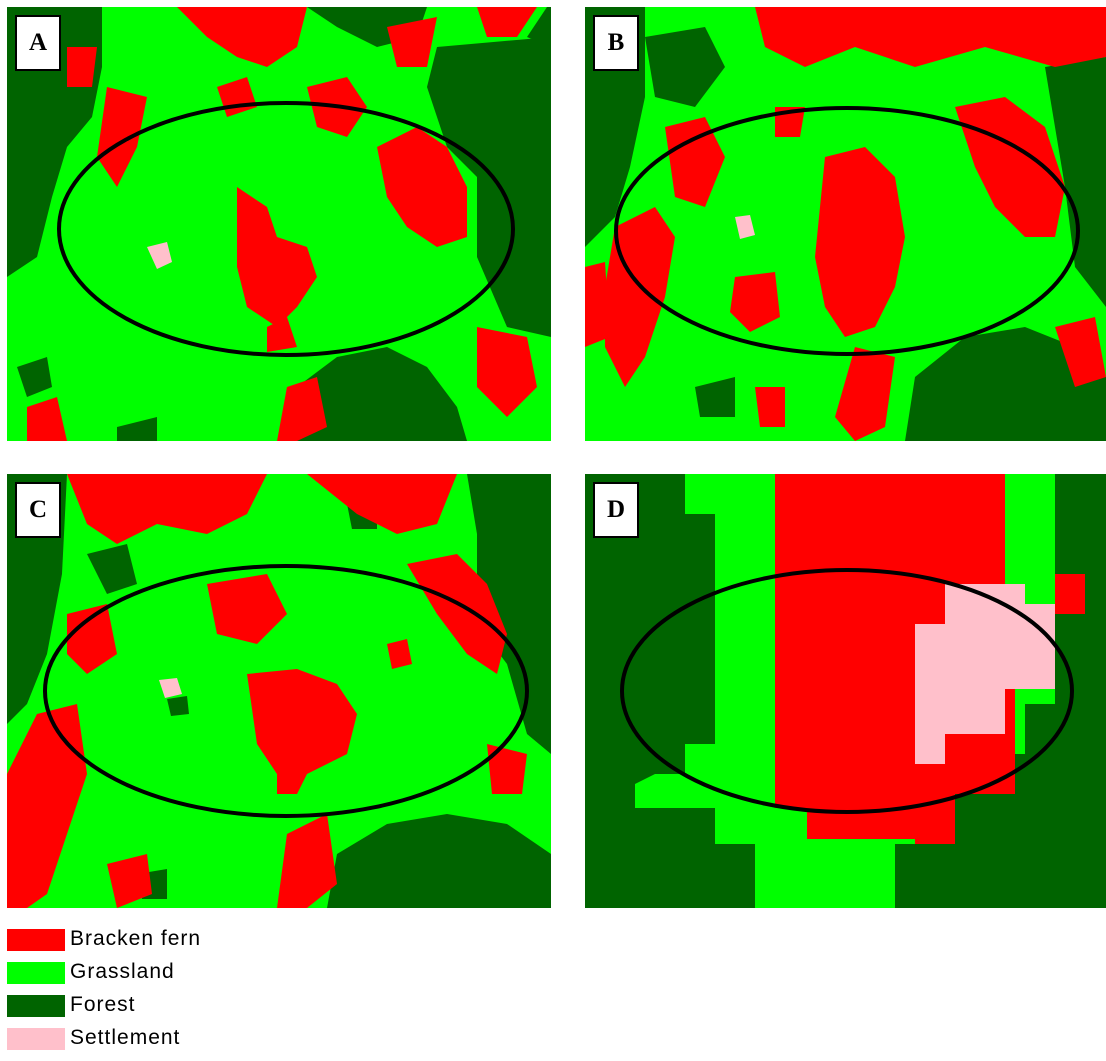  Describe the element at coordinates (616, 43) in the screenshot. I see `panel-label-b: B` at that location.